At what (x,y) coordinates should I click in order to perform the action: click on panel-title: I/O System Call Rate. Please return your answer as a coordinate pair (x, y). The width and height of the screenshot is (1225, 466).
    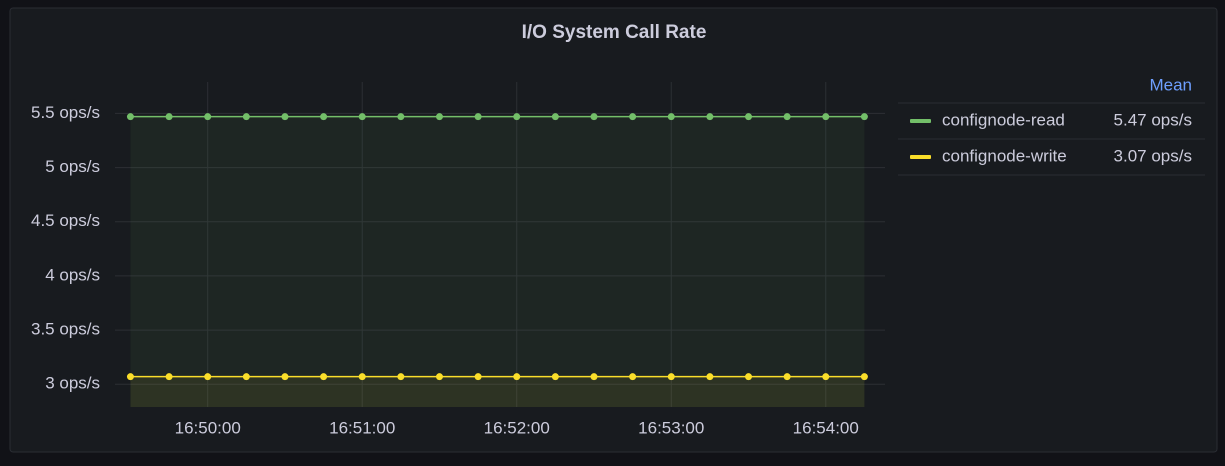
    Looking at the image, I should click on (614, 32).